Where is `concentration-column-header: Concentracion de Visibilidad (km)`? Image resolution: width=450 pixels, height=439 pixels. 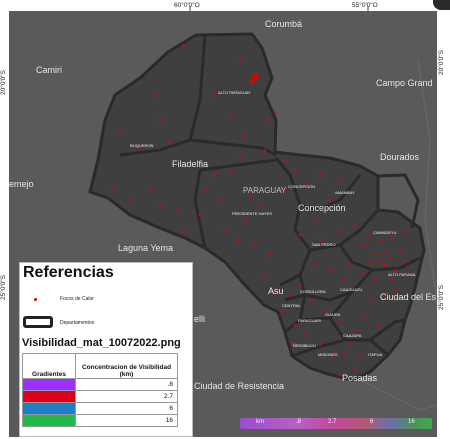
concentration-column-header: Concentracion de Visibilidad (km) is located at coordinates (126, 366).